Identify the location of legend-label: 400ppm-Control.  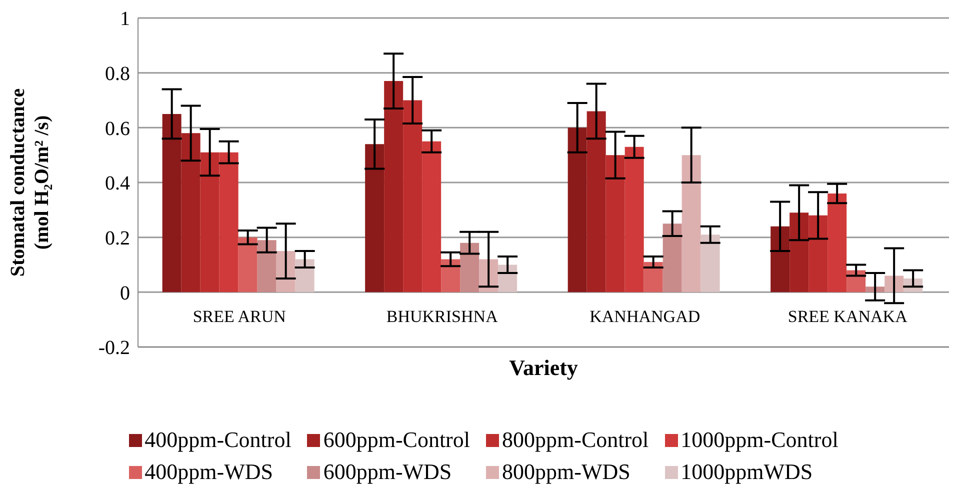
(218, 440).